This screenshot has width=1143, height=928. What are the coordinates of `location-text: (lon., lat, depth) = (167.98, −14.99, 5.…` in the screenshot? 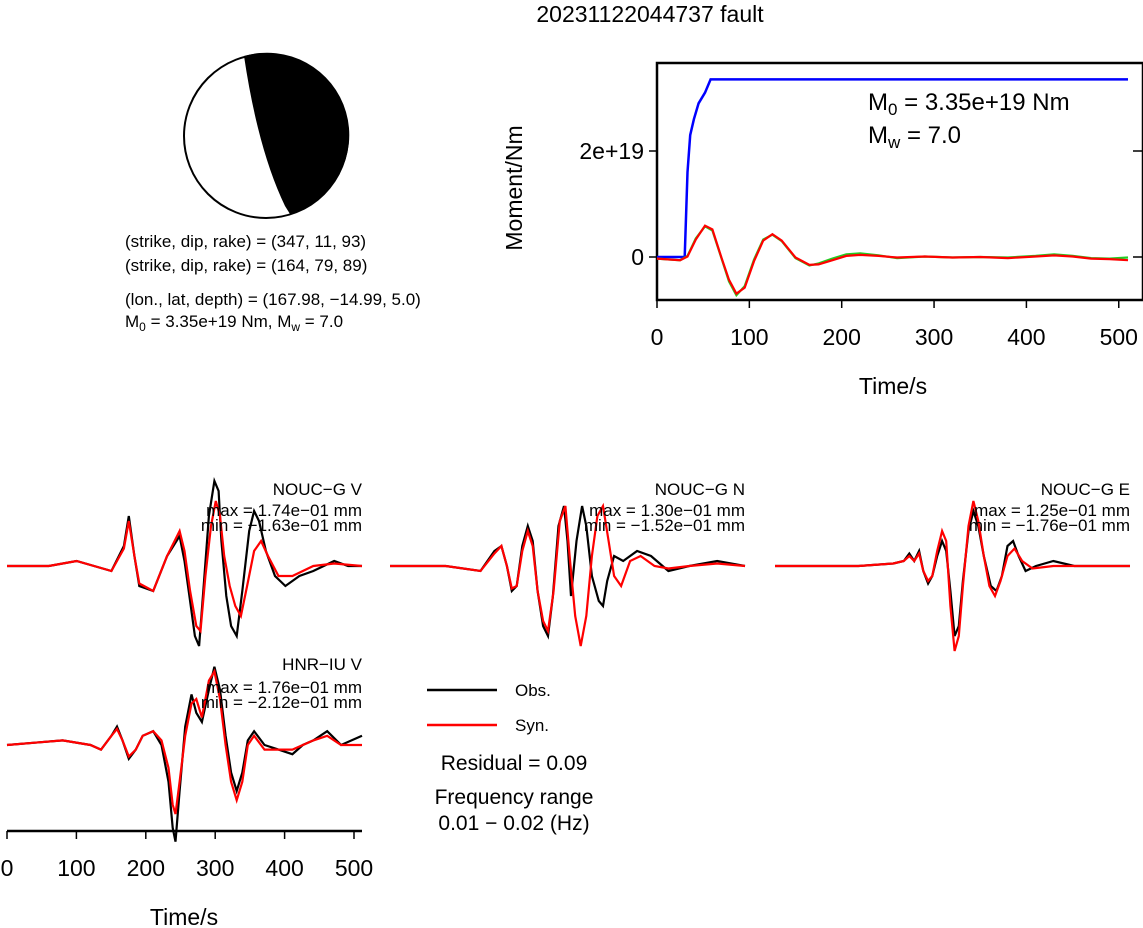 It's located at (273, 299).